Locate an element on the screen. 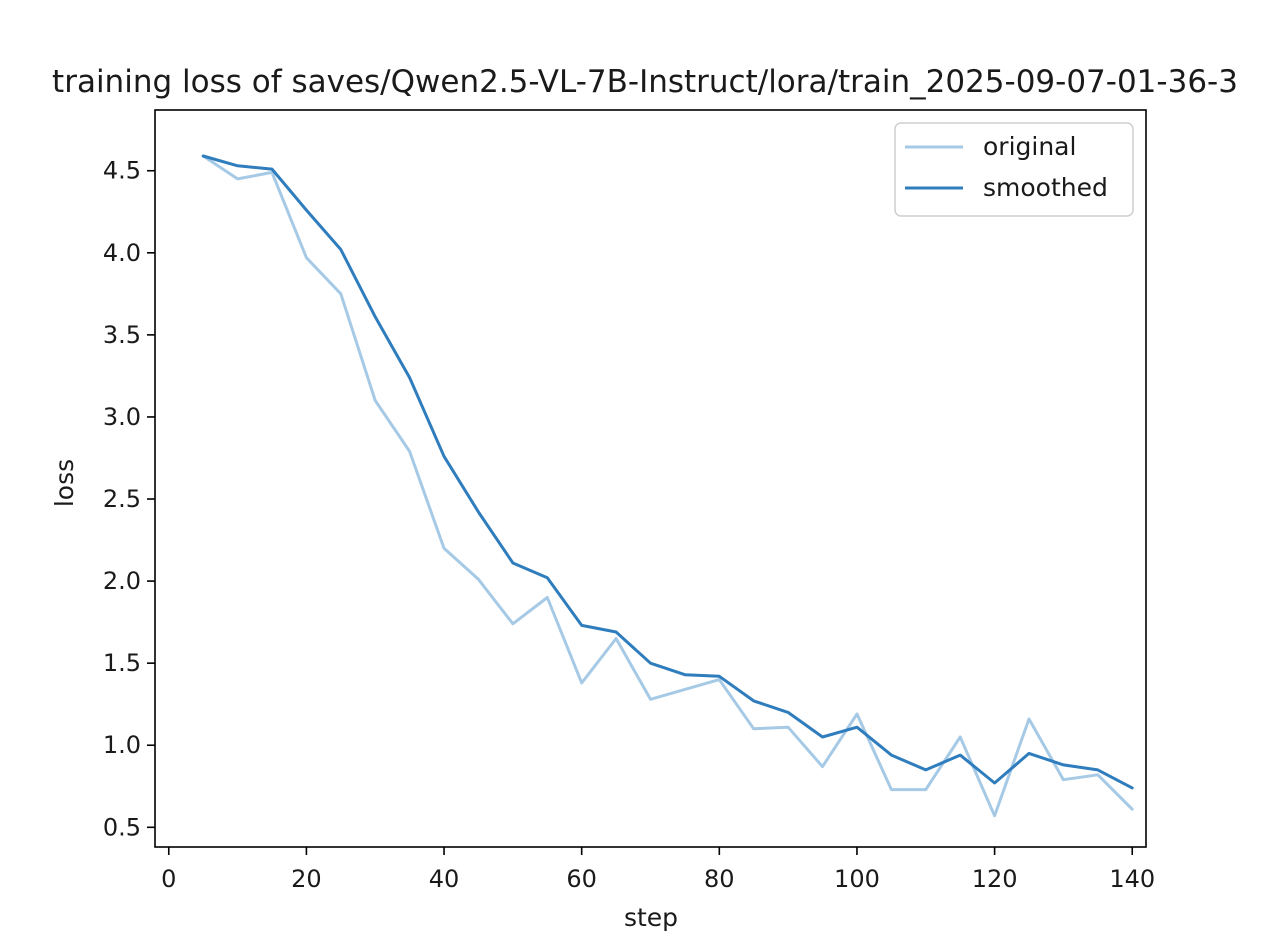 This screenshot has width=1274, height=948. legend-label-original: original is located at coordinates (1029, 146).